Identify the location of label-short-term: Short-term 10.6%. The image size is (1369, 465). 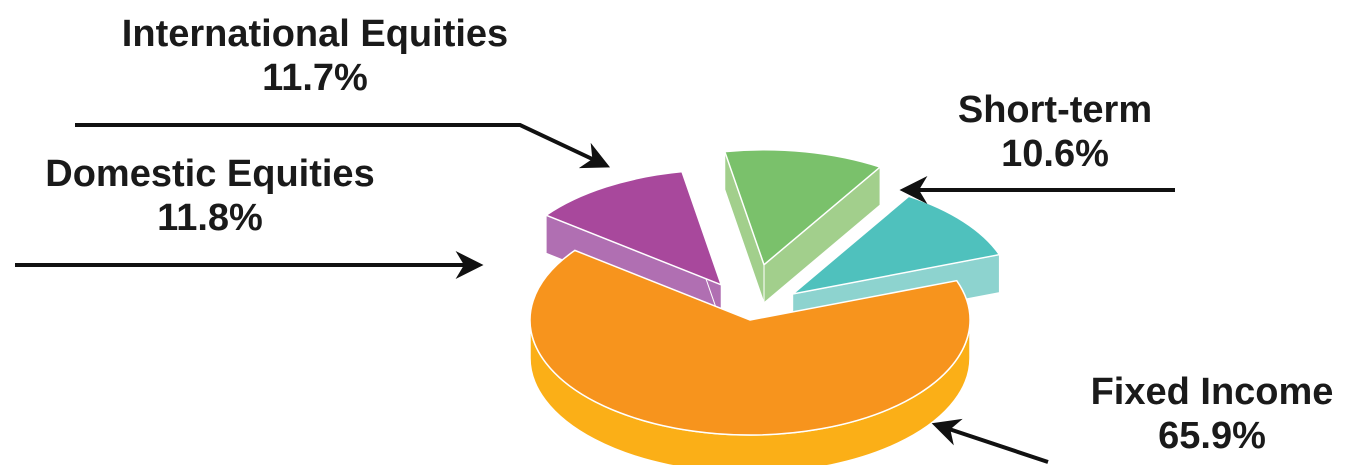
(1055, 132).